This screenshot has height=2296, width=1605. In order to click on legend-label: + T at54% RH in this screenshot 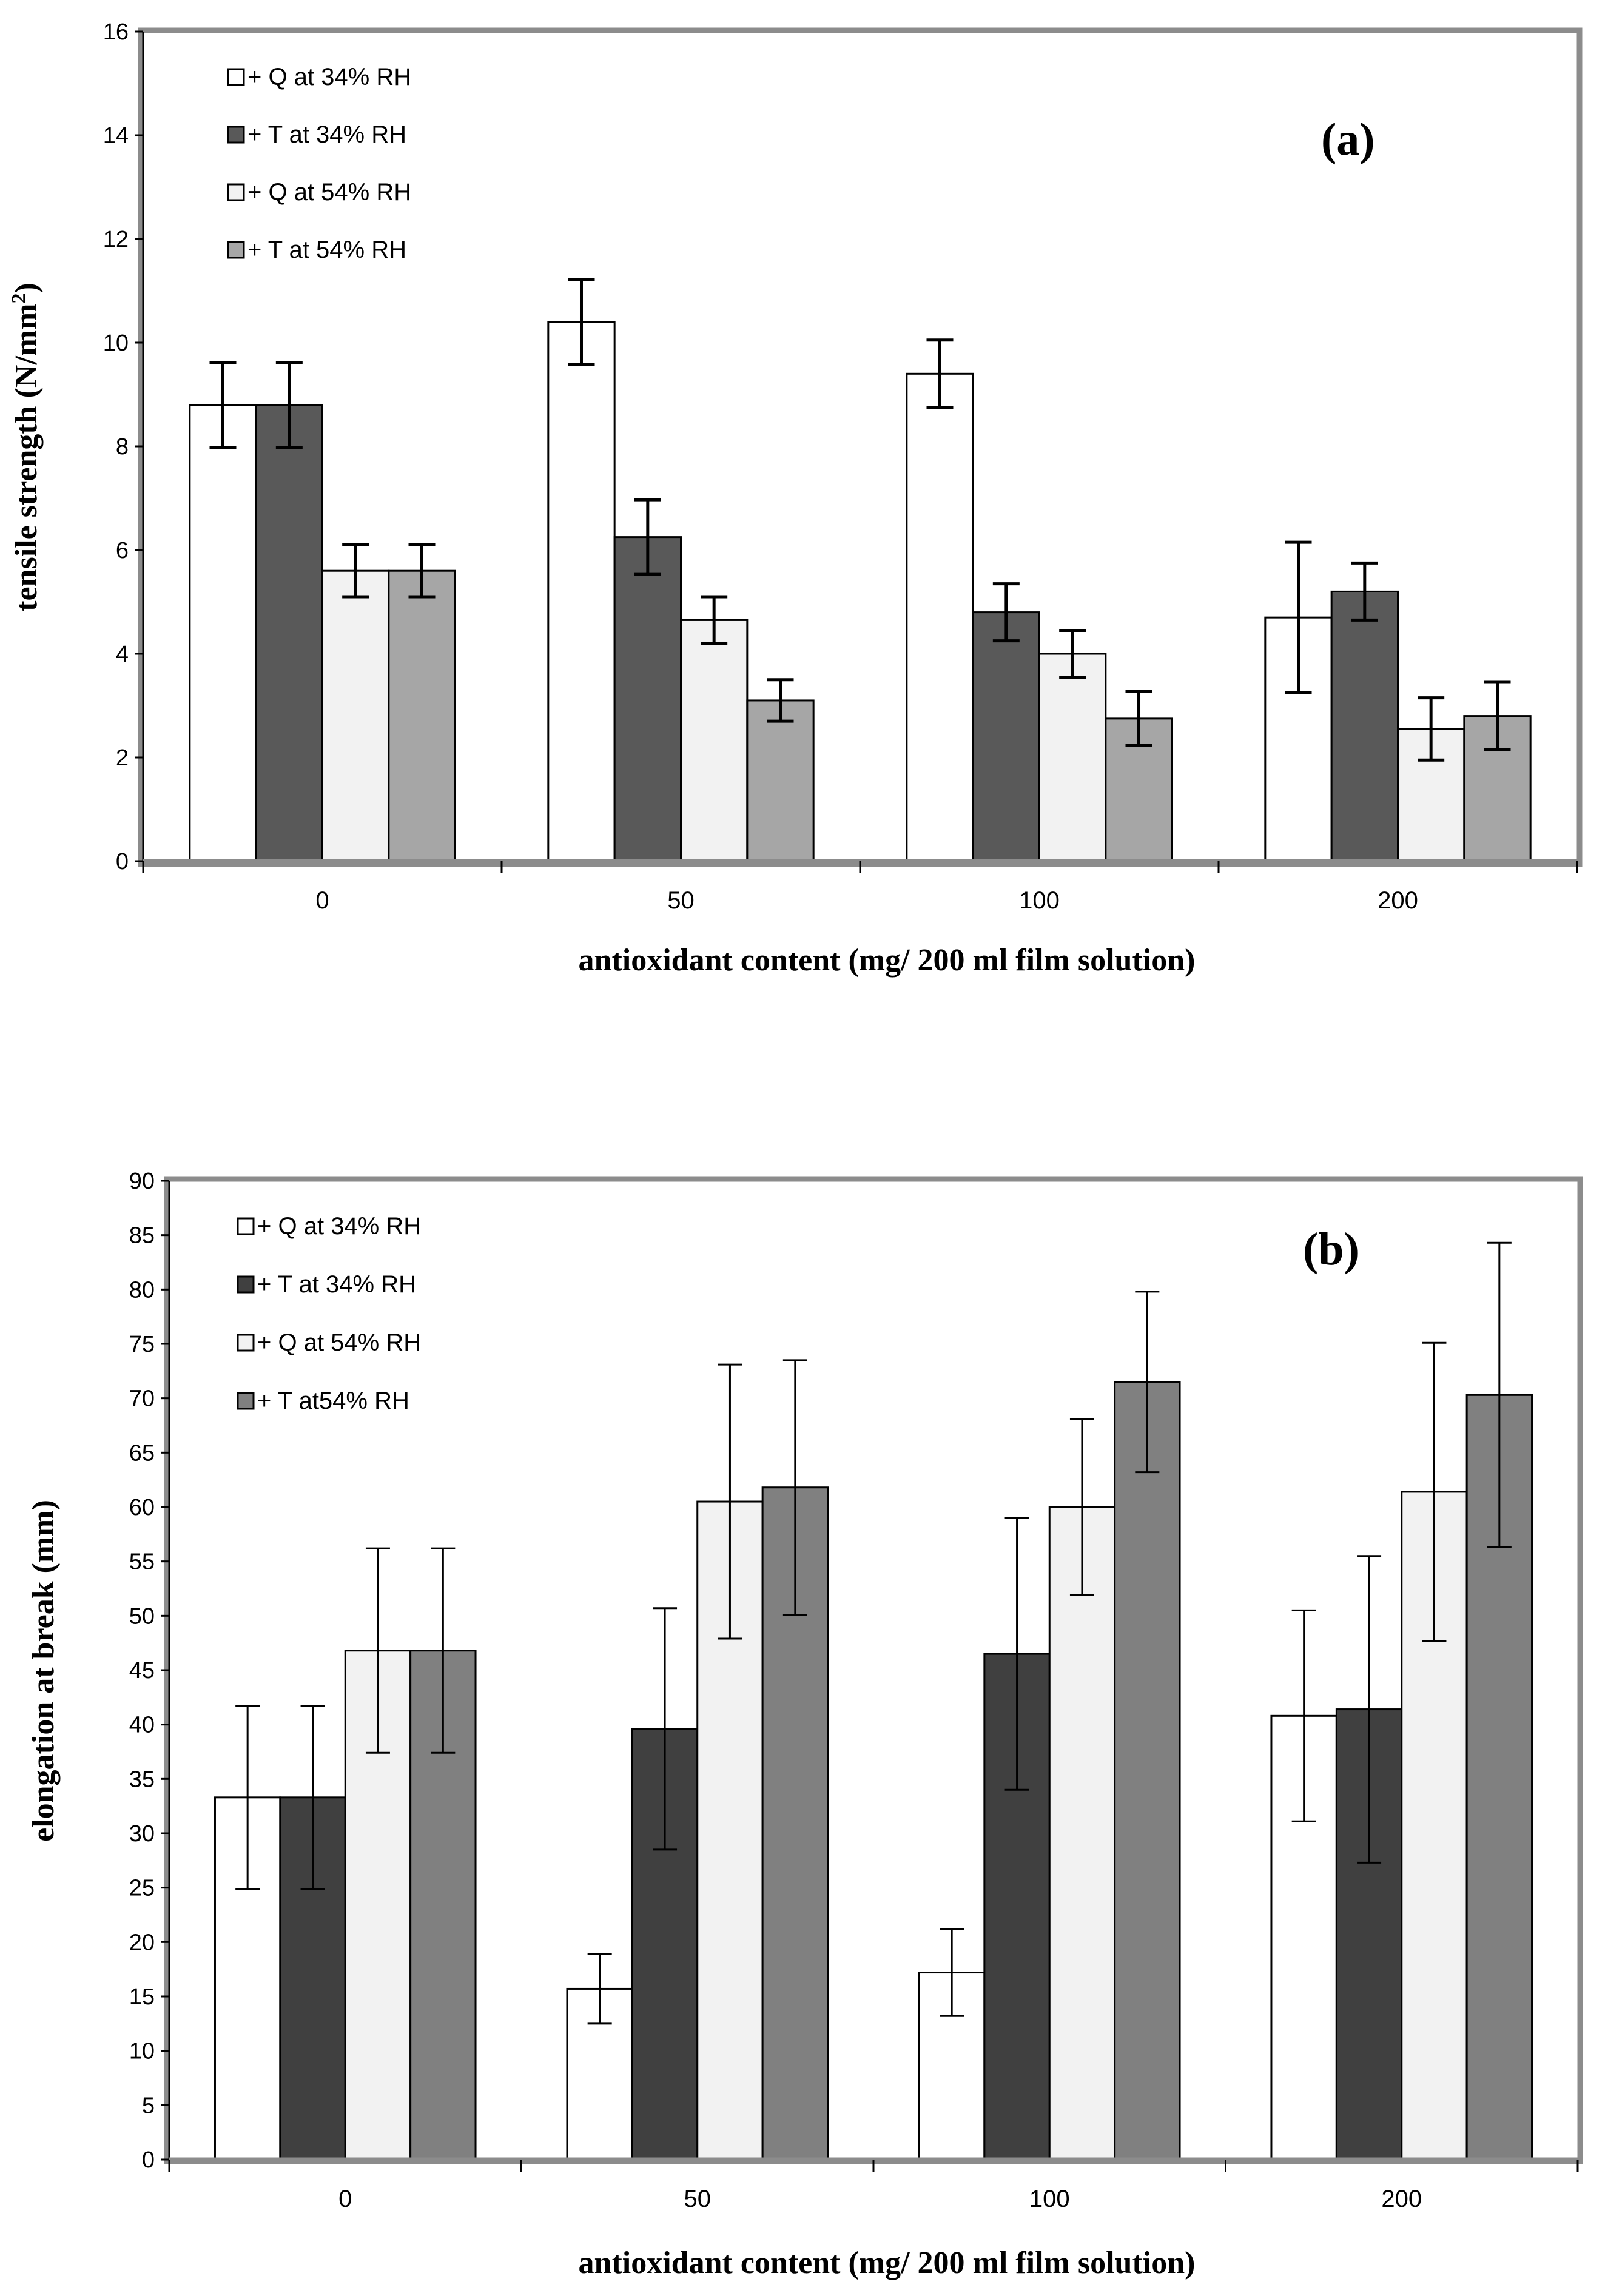, I will do `click(333, 1401)`.